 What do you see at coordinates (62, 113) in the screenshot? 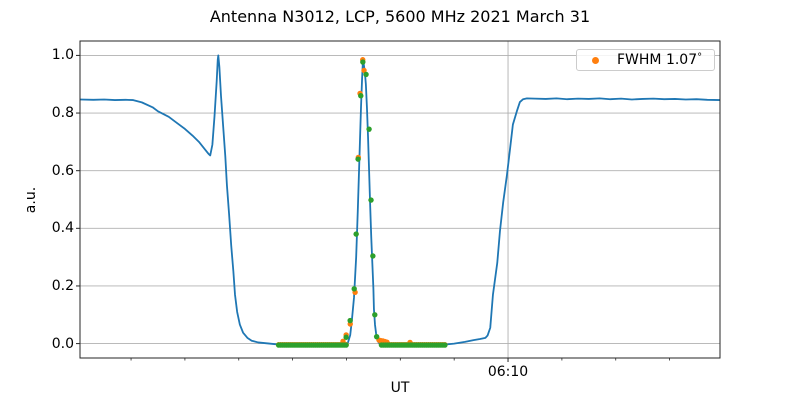
I see `y-tick-label: 0.8` at bounding box center [62, 113].